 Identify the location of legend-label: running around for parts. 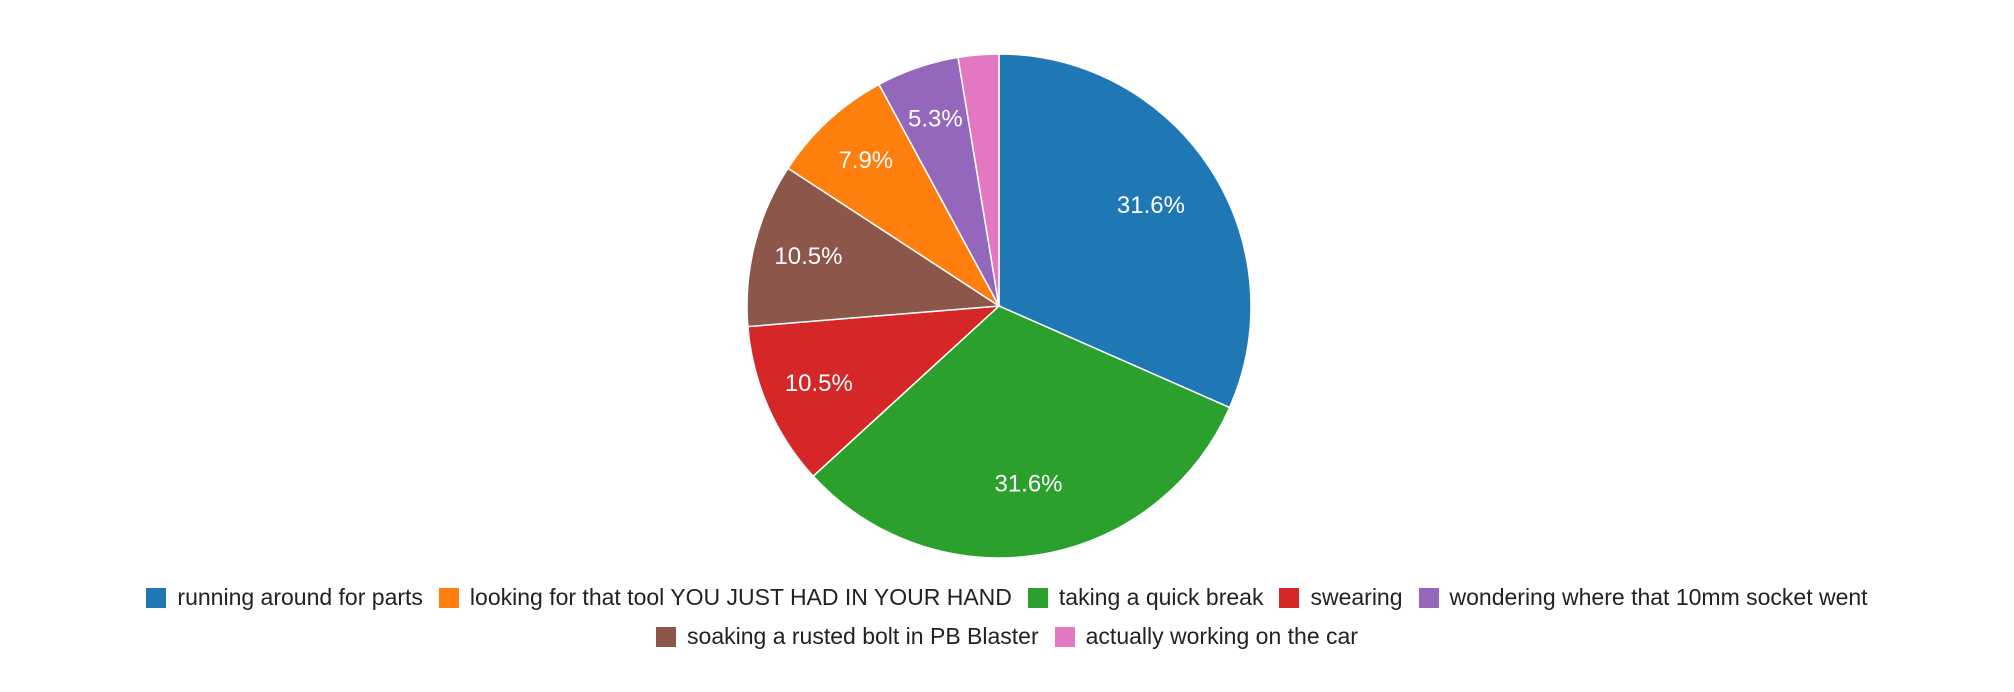
(300, 597).